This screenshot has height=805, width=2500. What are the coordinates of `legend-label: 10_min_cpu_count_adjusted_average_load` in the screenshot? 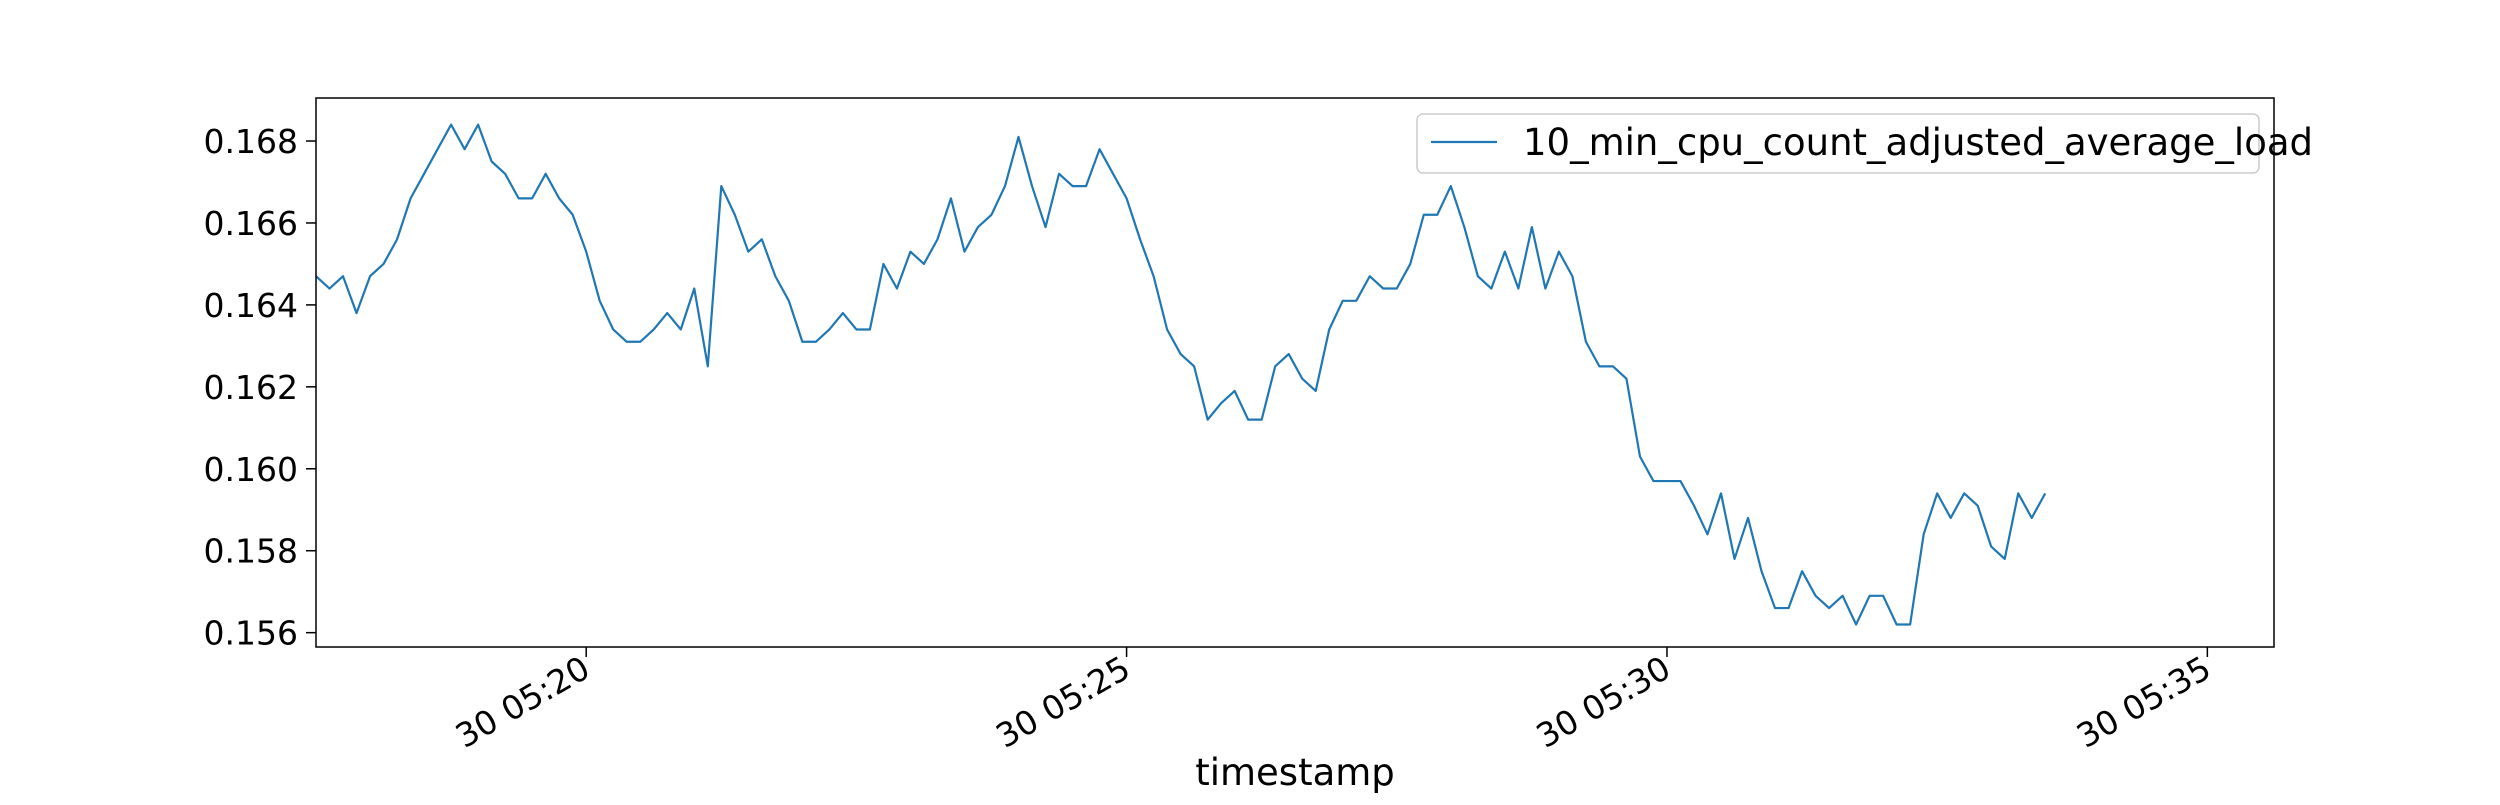 It's located at (1918, 142).